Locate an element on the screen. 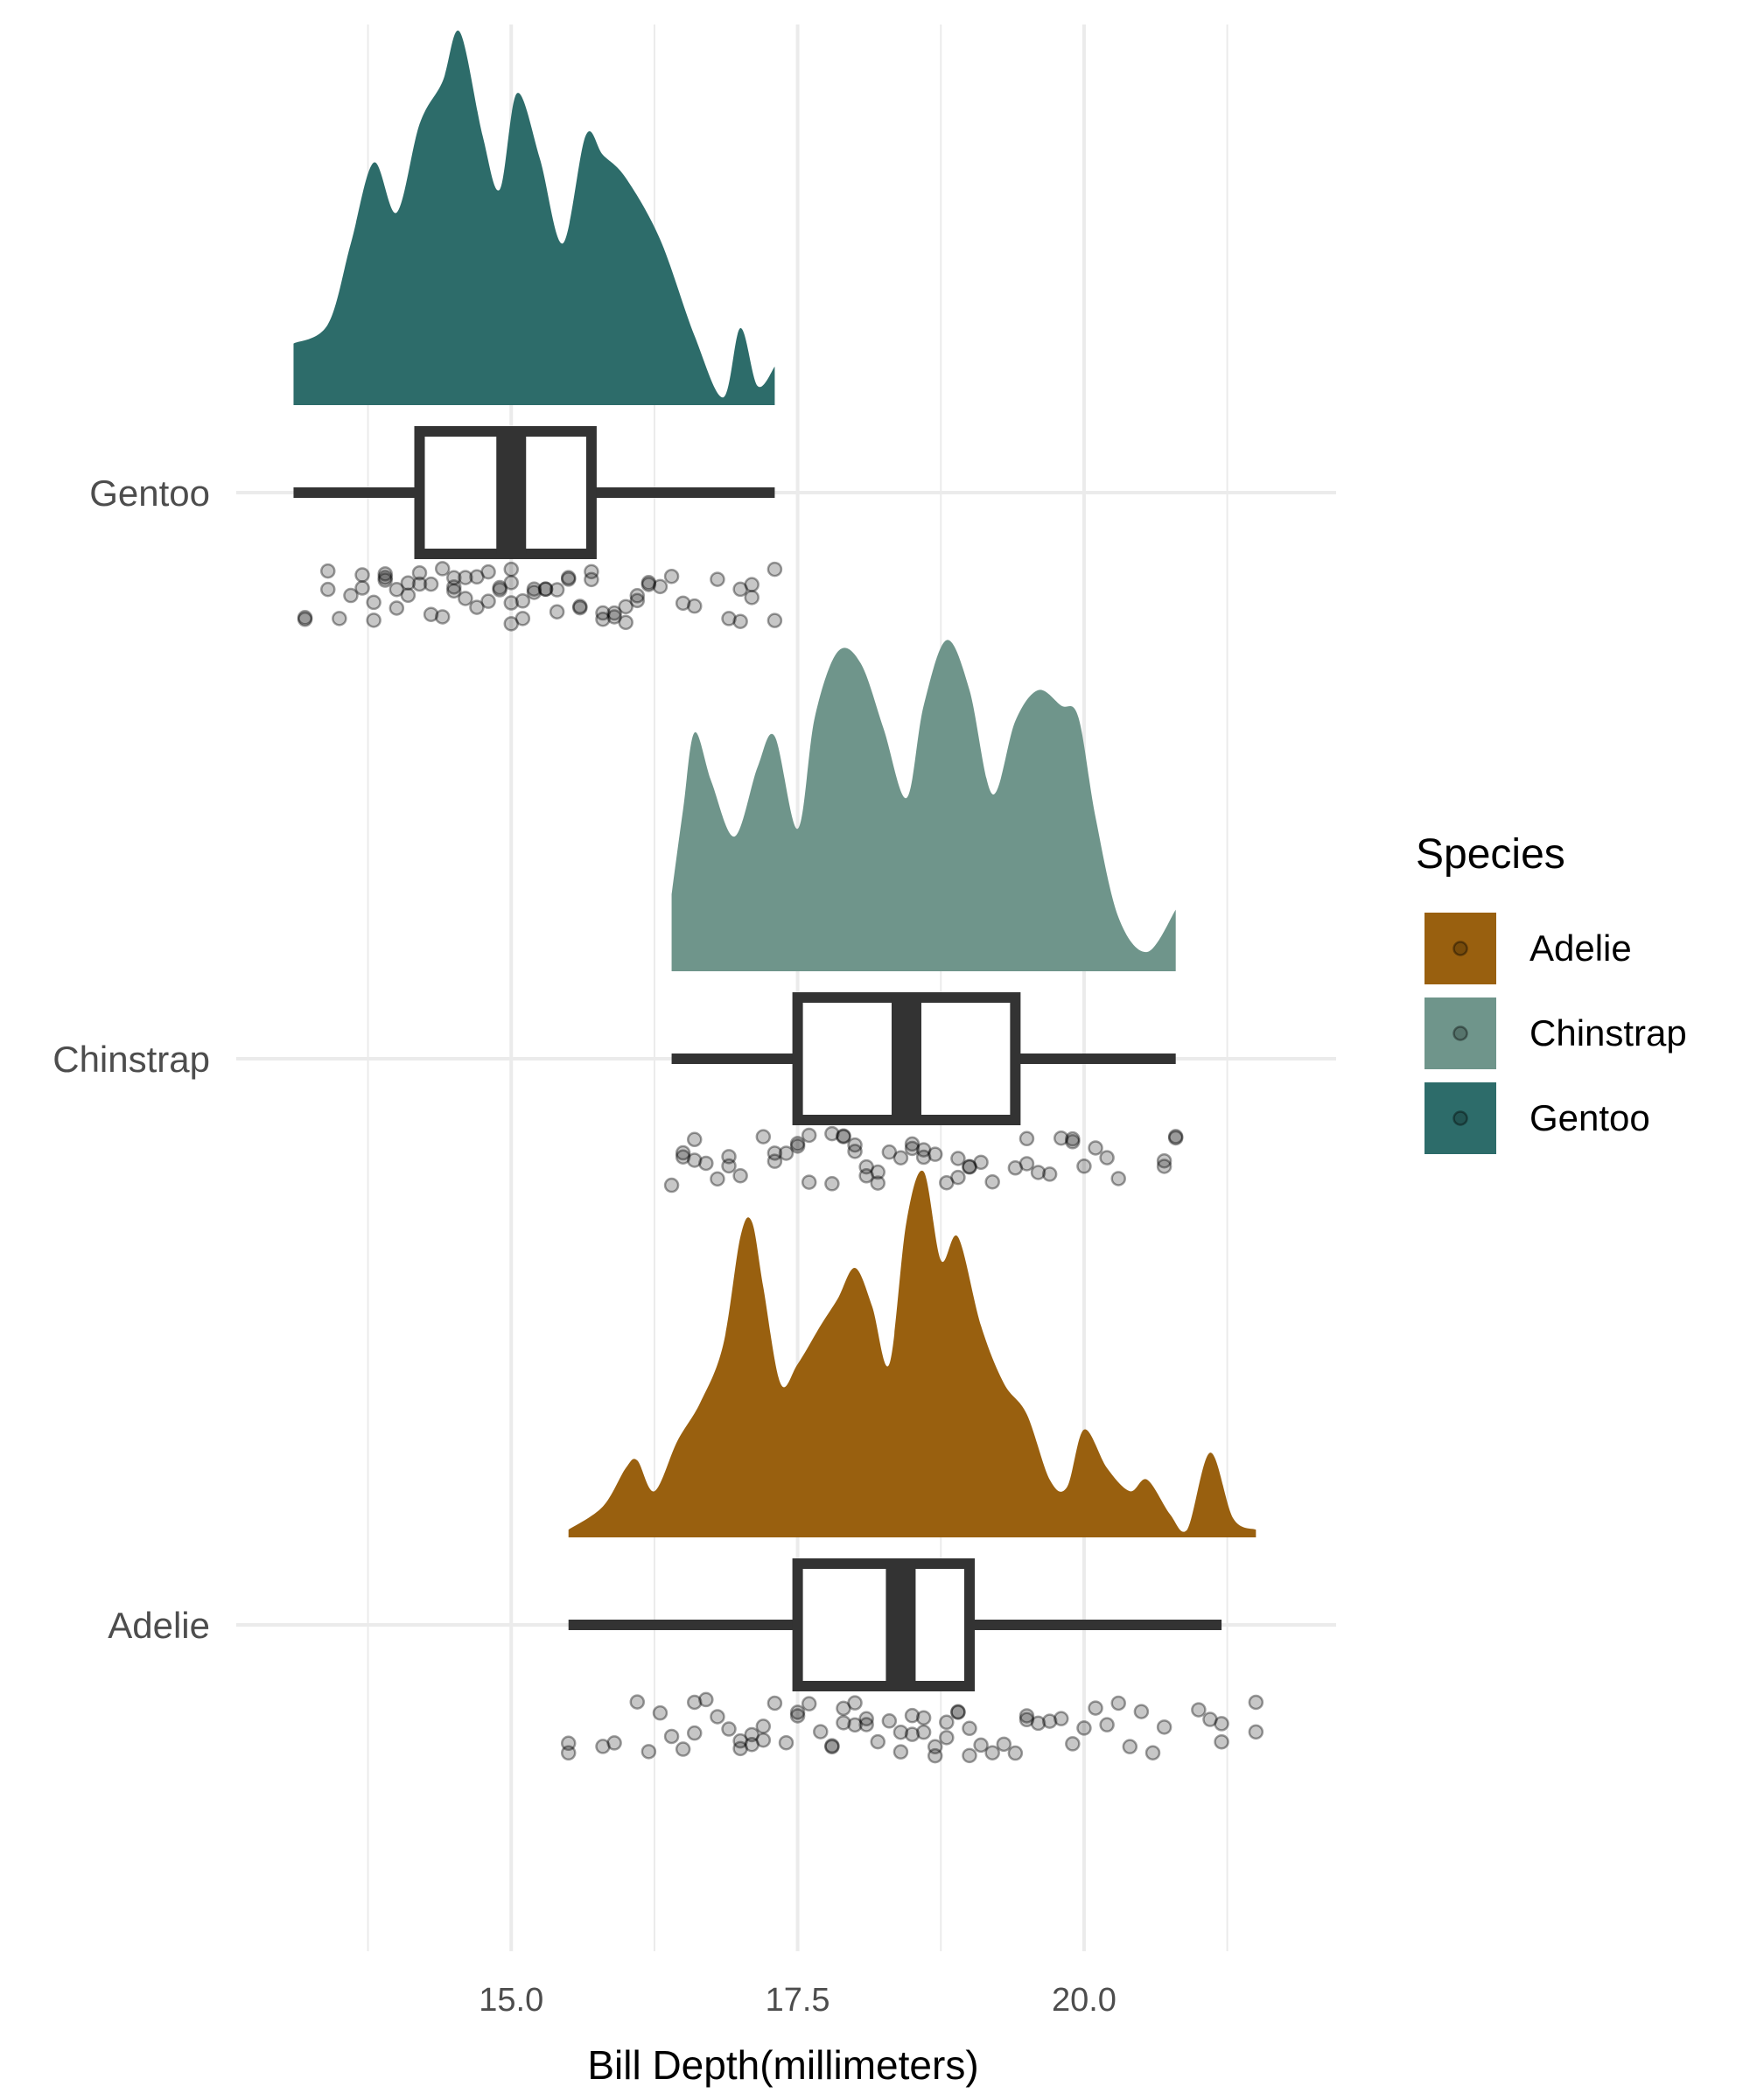 The height and width of the screenshot is (2100, 1750). legend-swatch-adelie is located at coordinates (1460, 948).